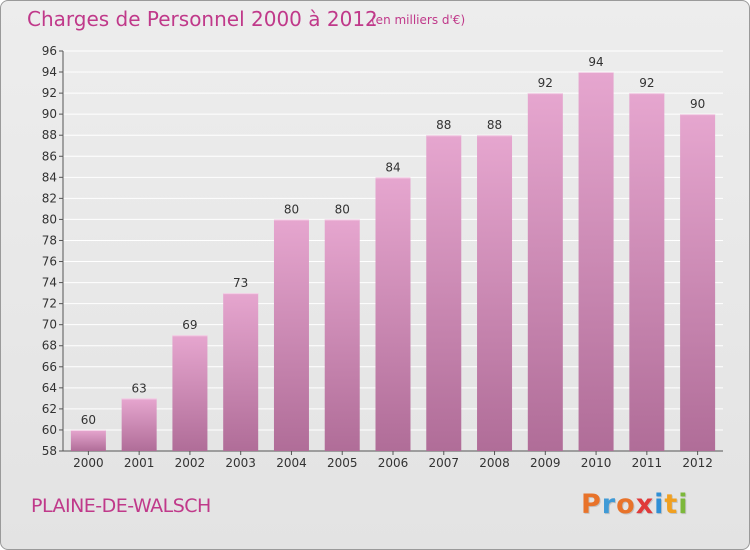 The height and width of the screenshot is (550, 750). I want to click on y-tick-label: 88, so click(49, 135).